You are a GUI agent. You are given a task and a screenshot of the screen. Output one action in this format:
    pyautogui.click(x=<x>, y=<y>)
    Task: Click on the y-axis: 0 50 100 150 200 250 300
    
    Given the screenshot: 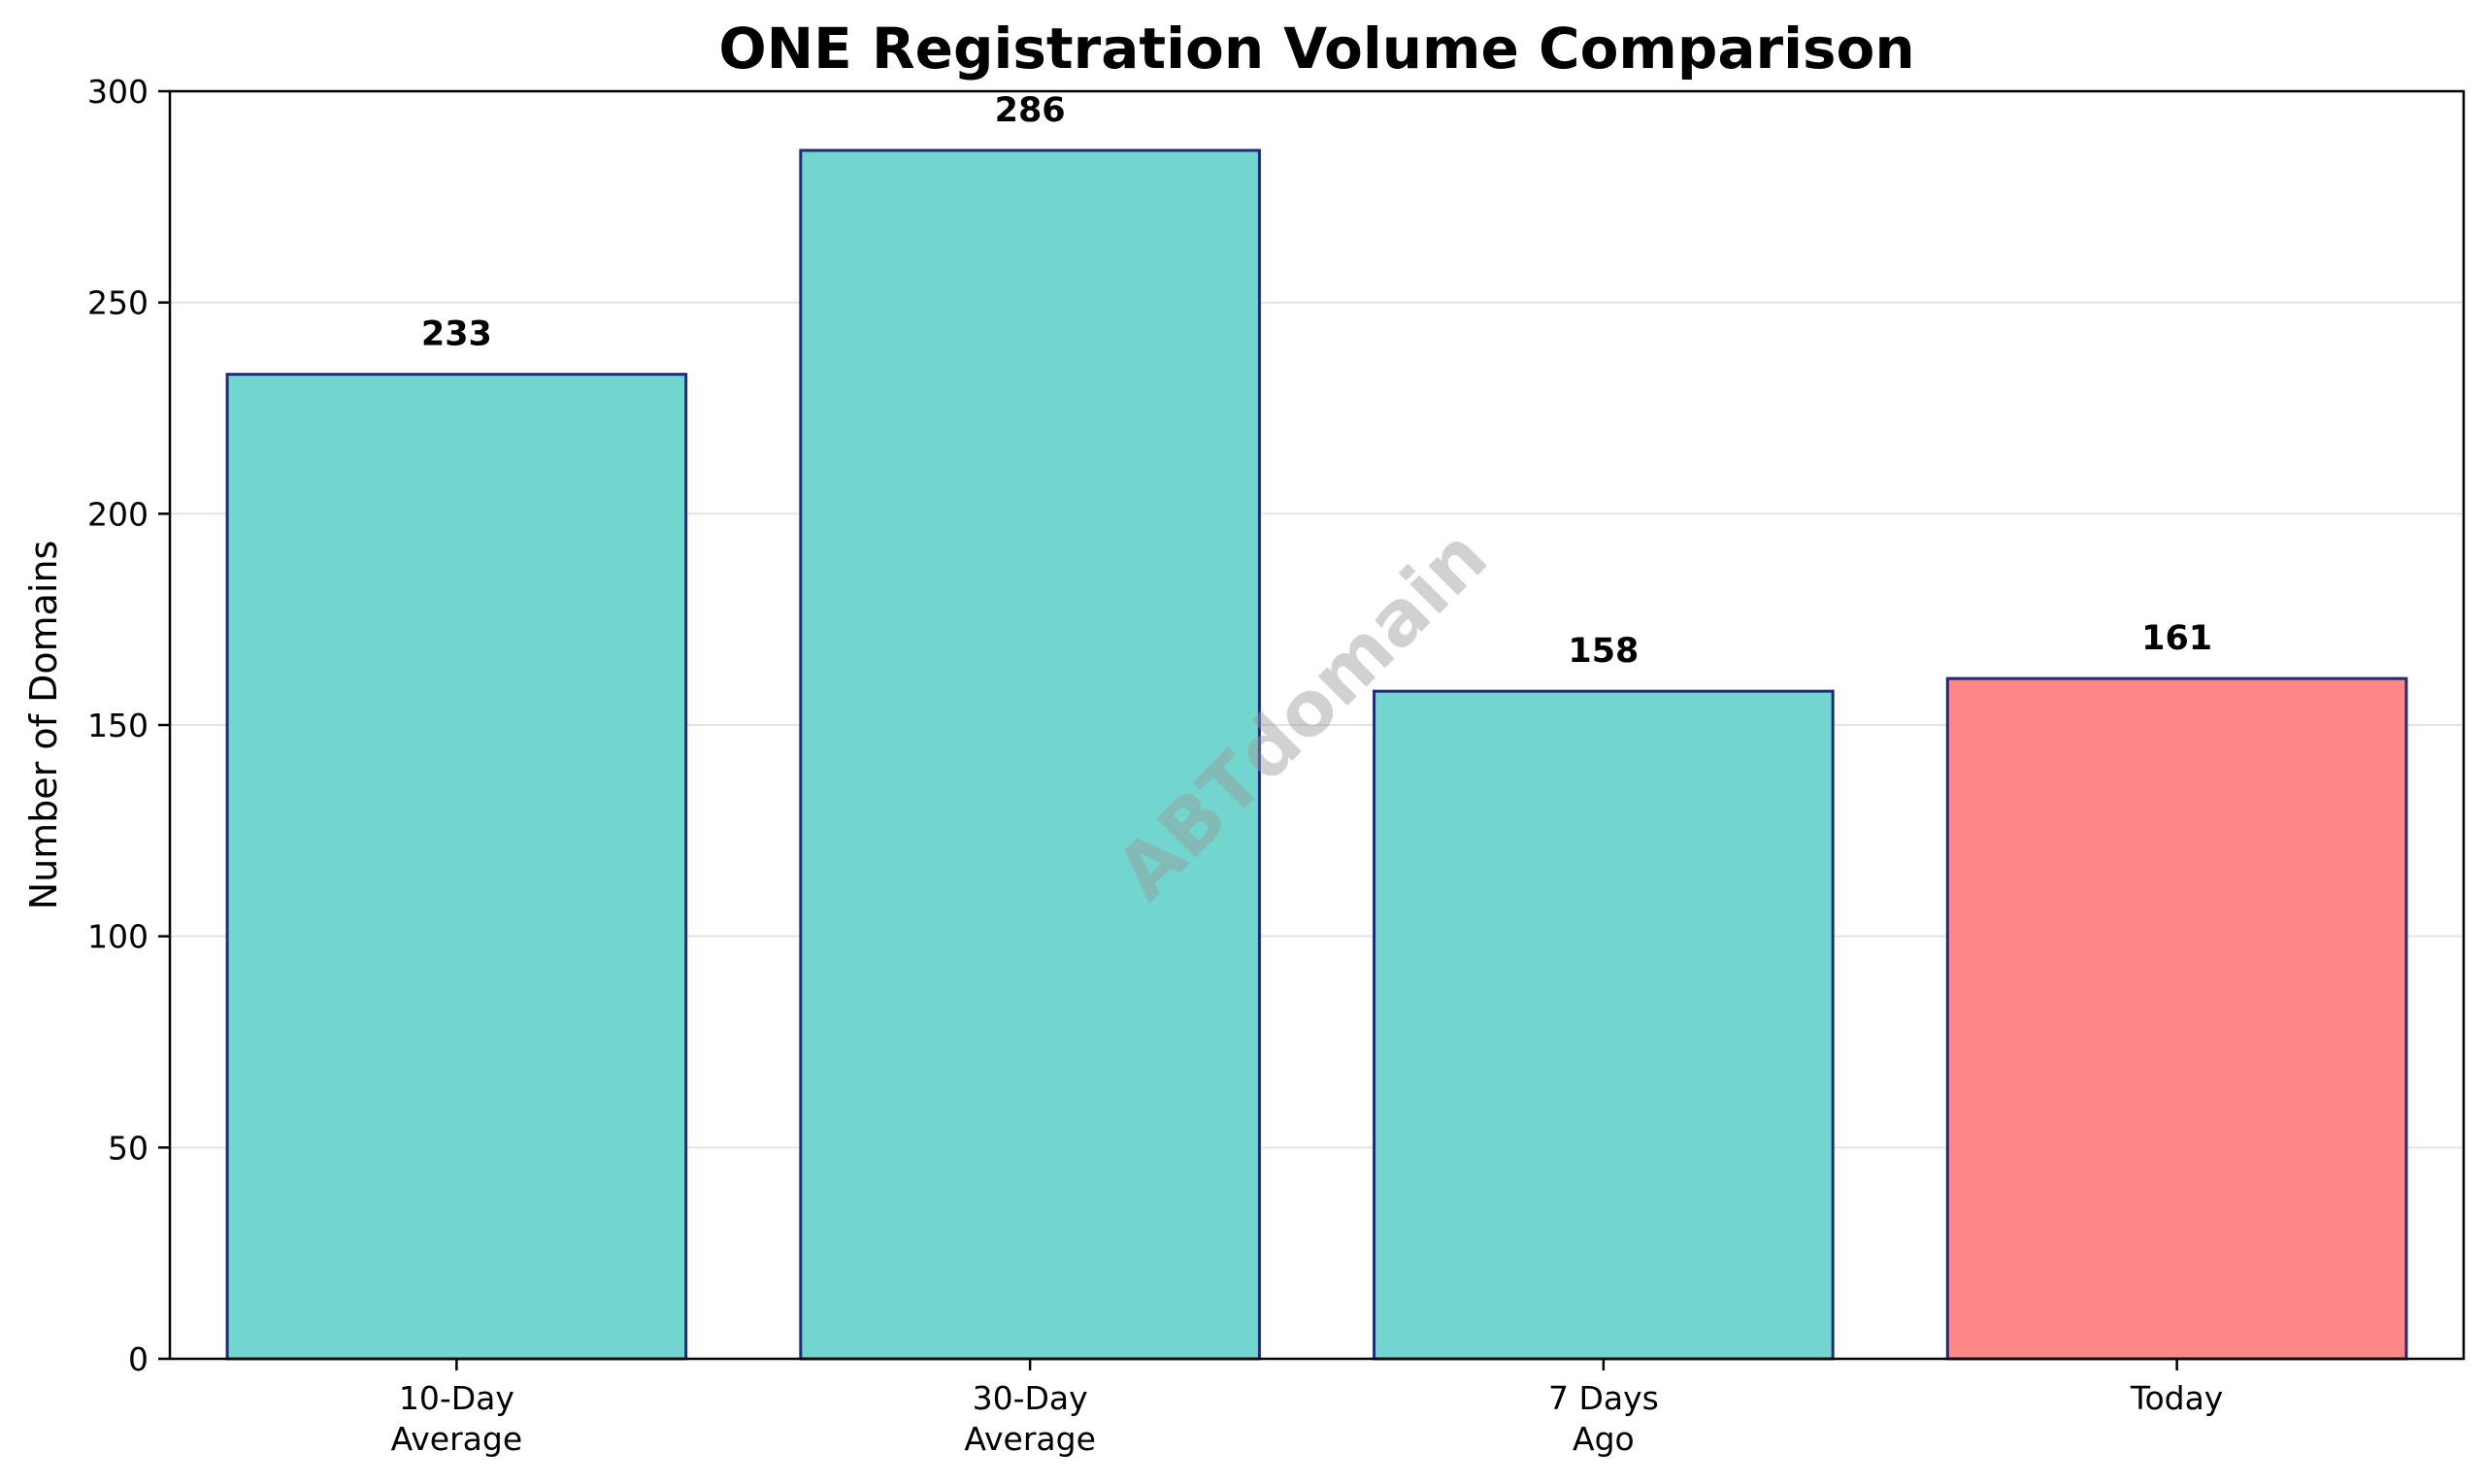 What is the action you would take?
    pyautogui.click(x=128, y=725)
    